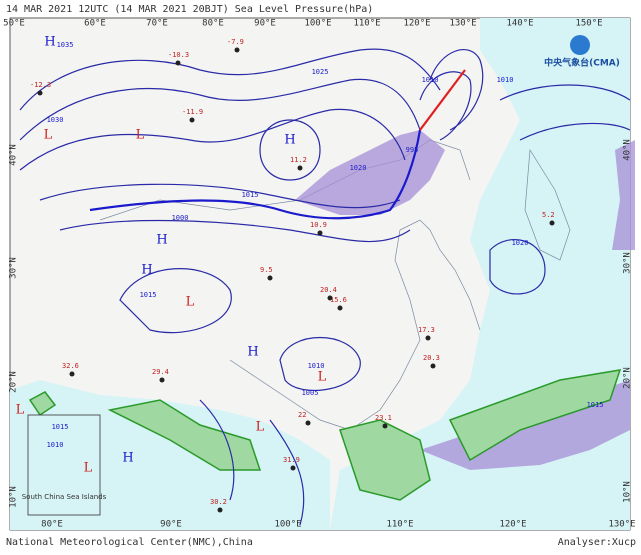 The width and height of the screenshot is (641, 555). I want to click on station-value: 29.4, so click(160, 372).